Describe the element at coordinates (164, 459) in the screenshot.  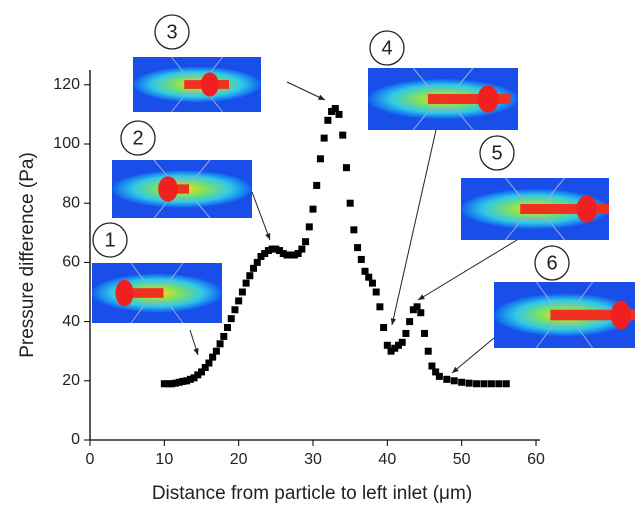
I see `x-tick-label: 10` at that location.